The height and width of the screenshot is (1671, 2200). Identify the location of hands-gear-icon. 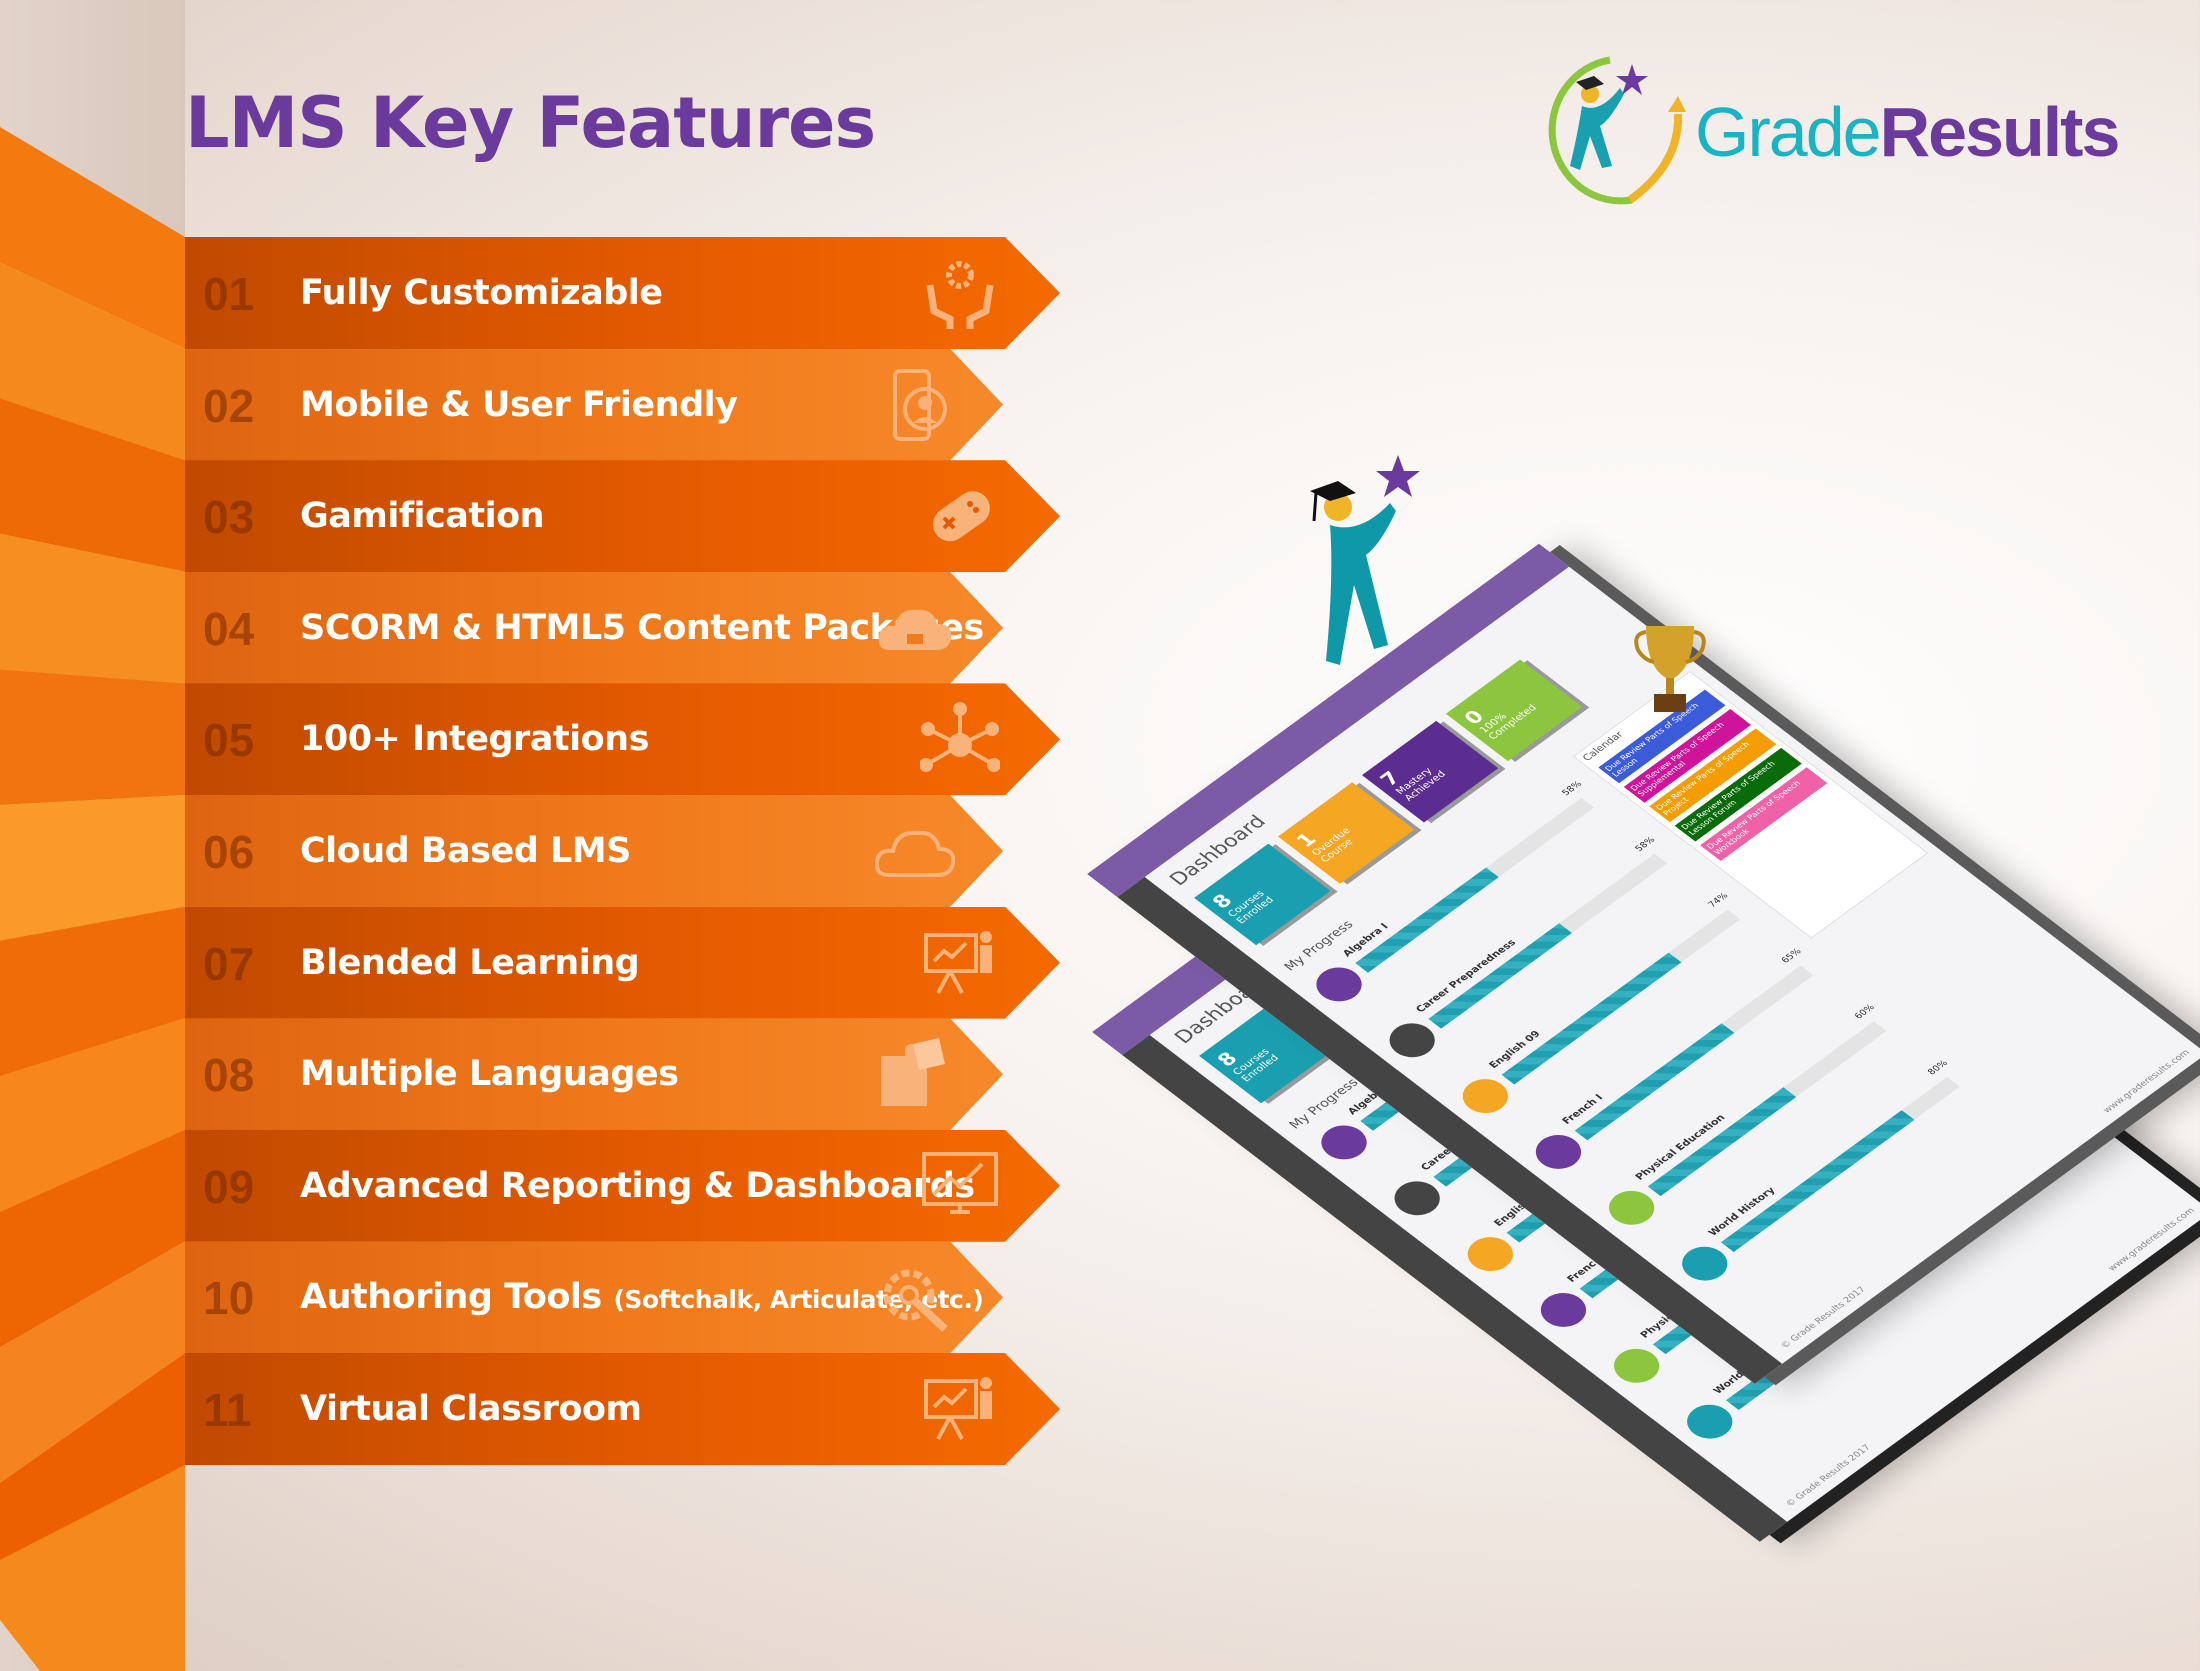
(960, 295).